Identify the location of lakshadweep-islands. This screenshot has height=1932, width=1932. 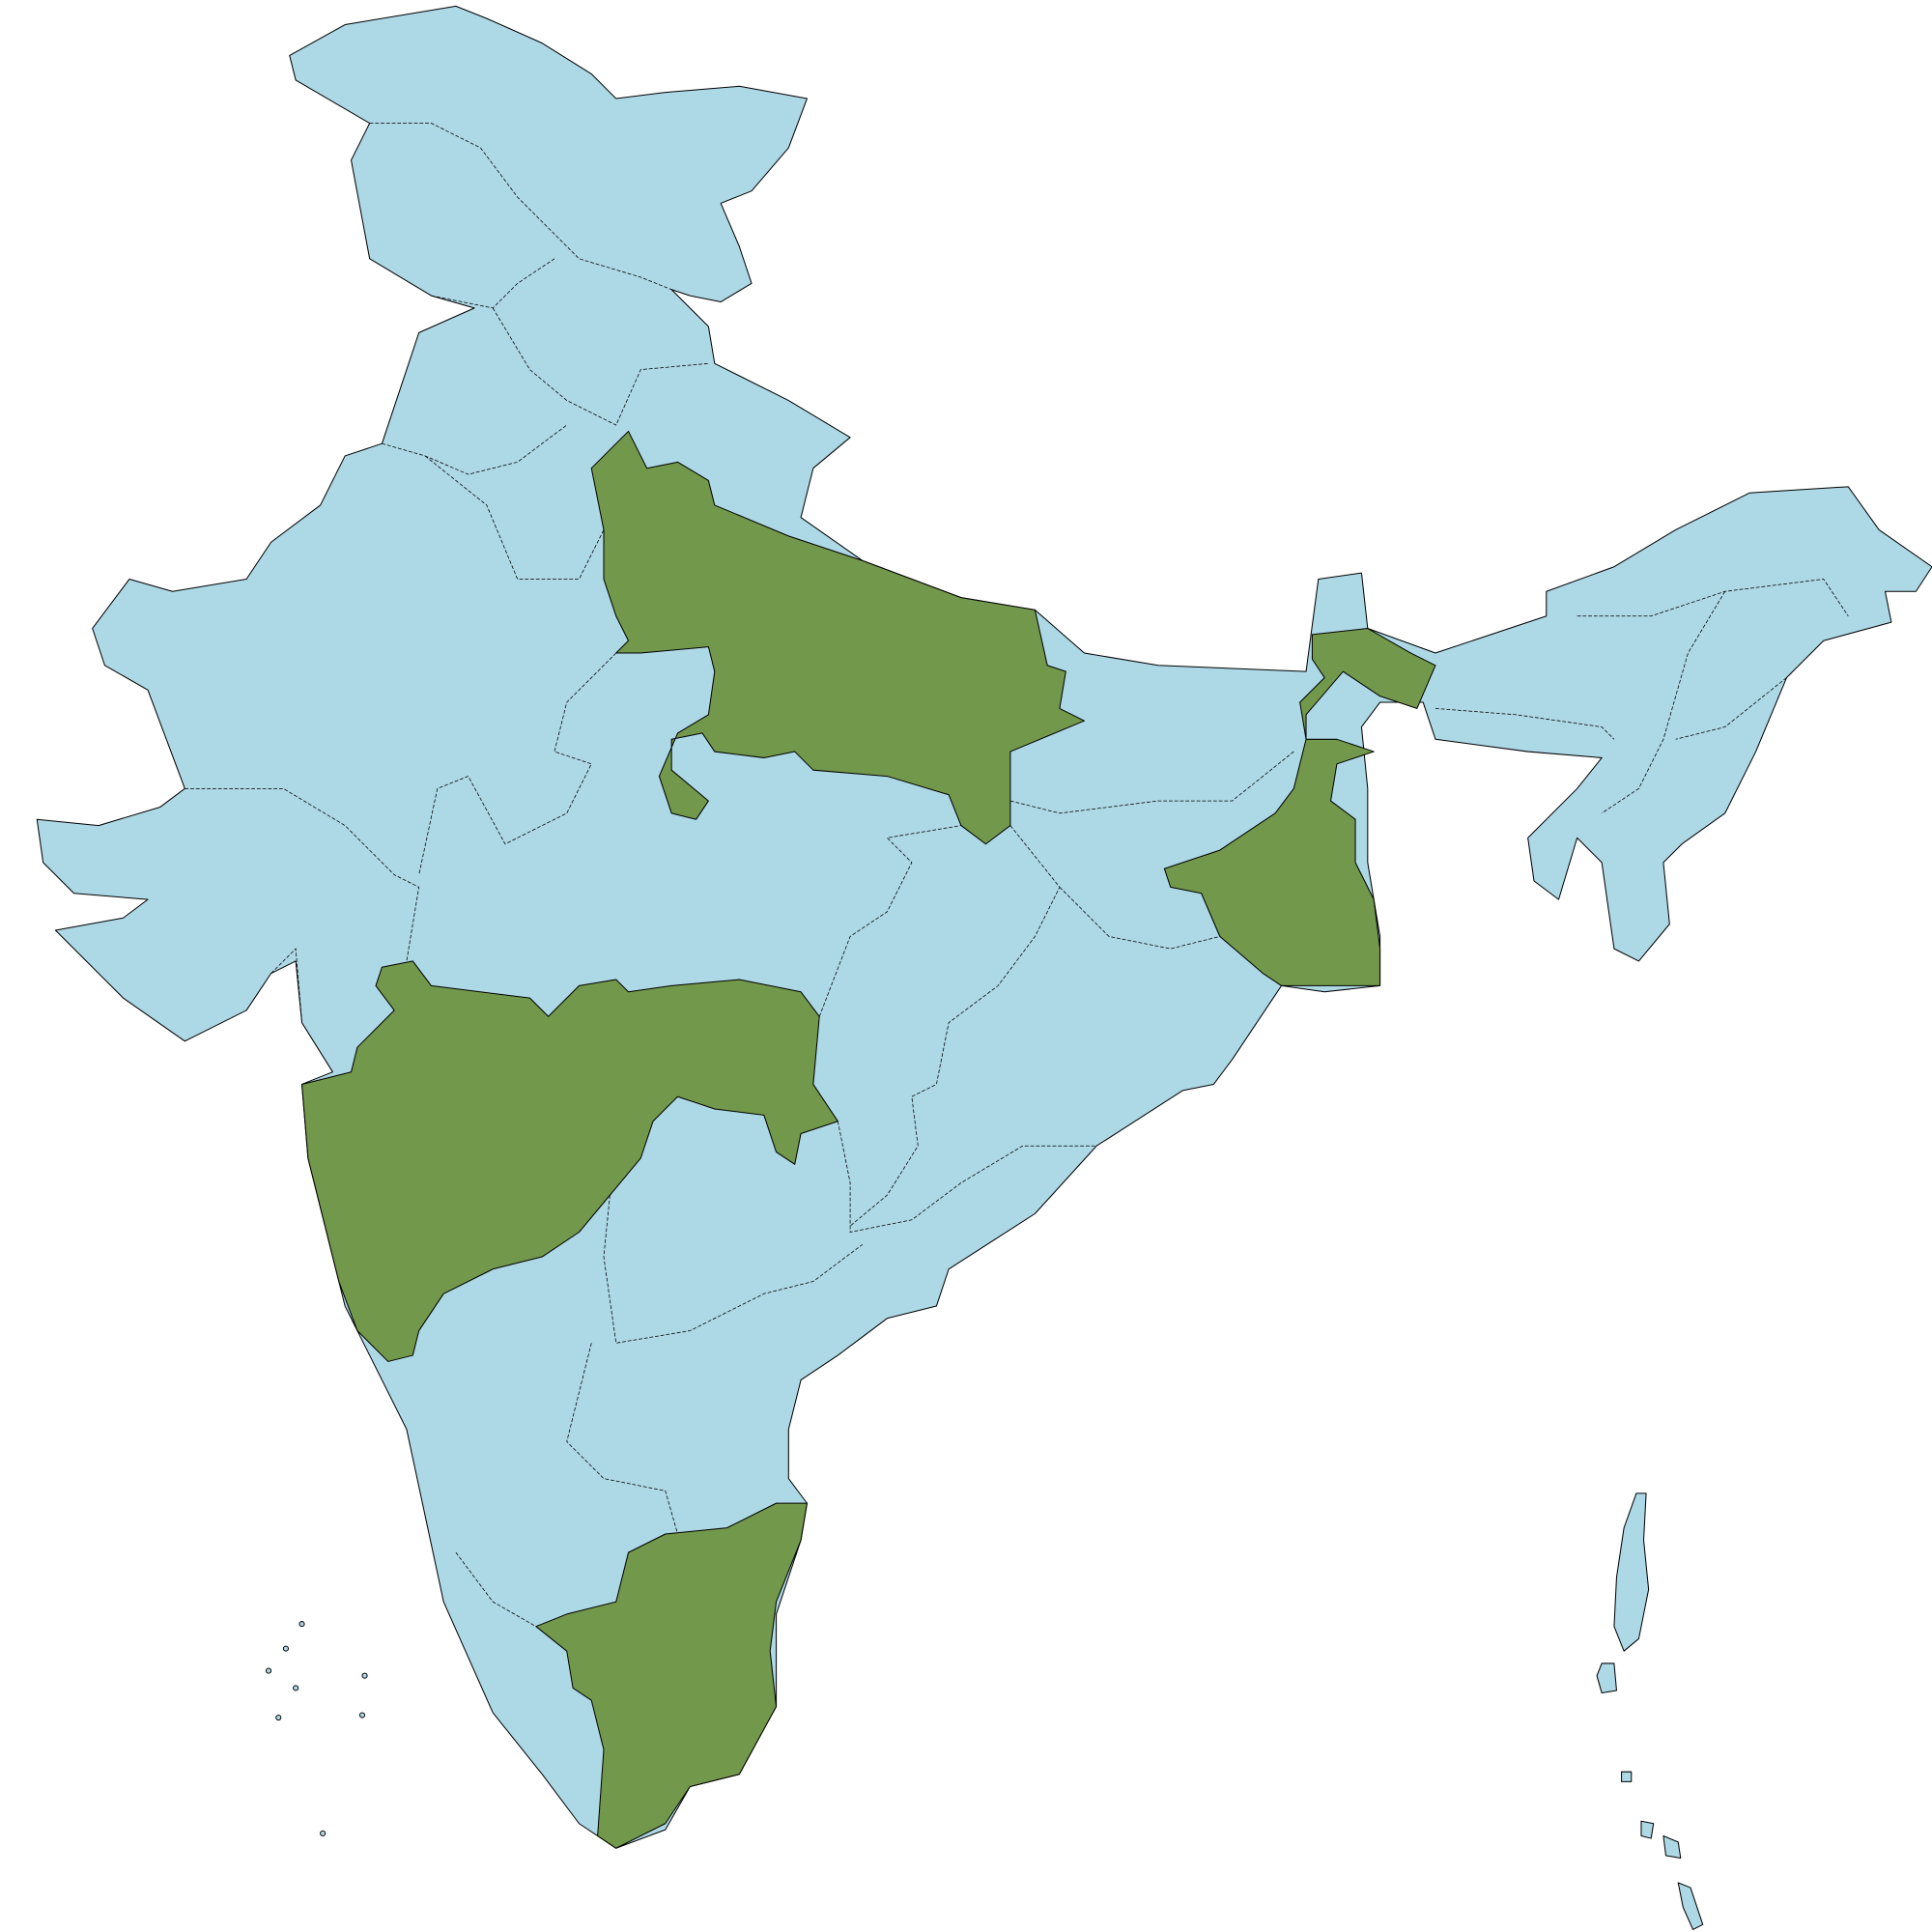
(317, 1729).